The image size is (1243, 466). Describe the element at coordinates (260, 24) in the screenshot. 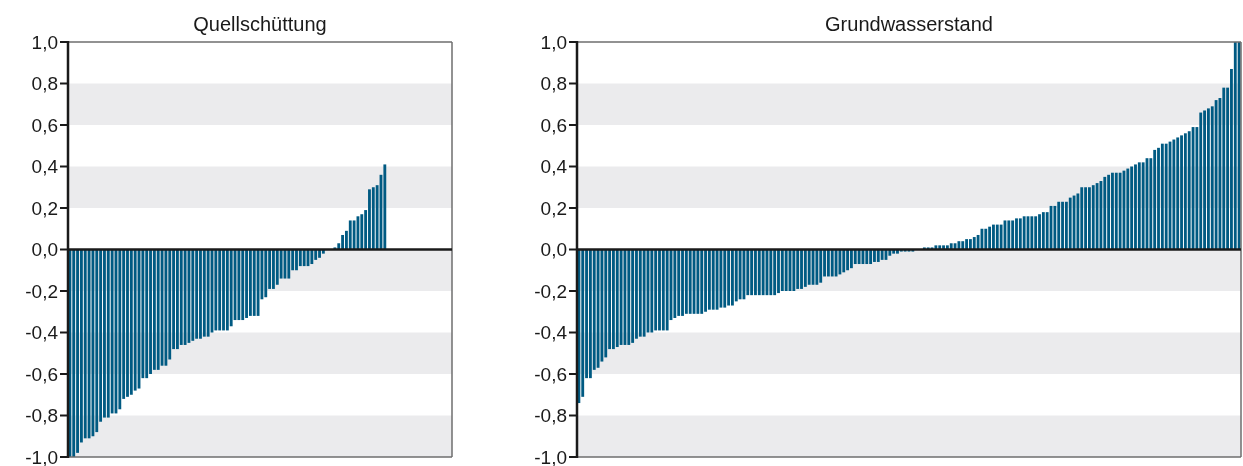

I see `chart-title: Quellschüttung` at that location.